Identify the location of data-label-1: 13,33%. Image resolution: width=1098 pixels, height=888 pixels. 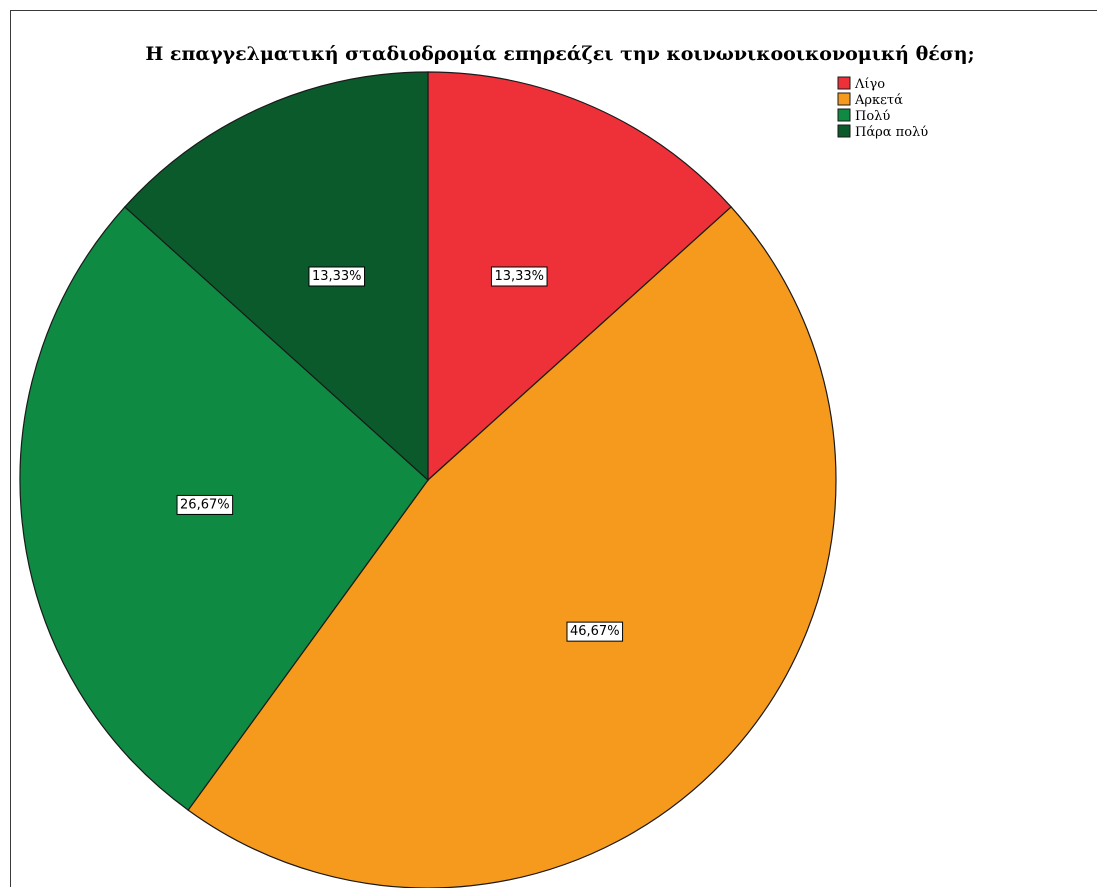
(519, 276).